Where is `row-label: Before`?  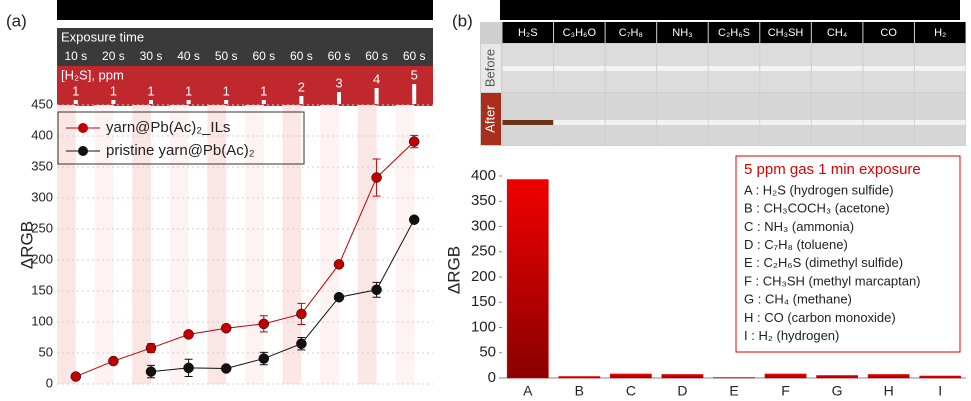
row-label: Before is located at coordinates (489, 68).